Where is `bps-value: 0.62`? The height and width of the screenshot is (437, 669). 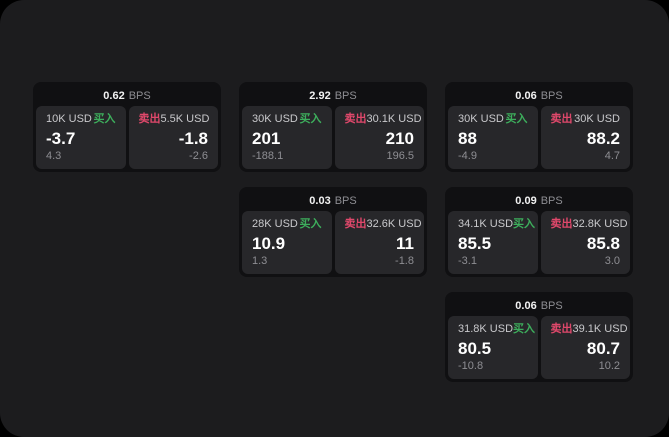
bps-value: 0.62 is located at coordinates (114, 95).